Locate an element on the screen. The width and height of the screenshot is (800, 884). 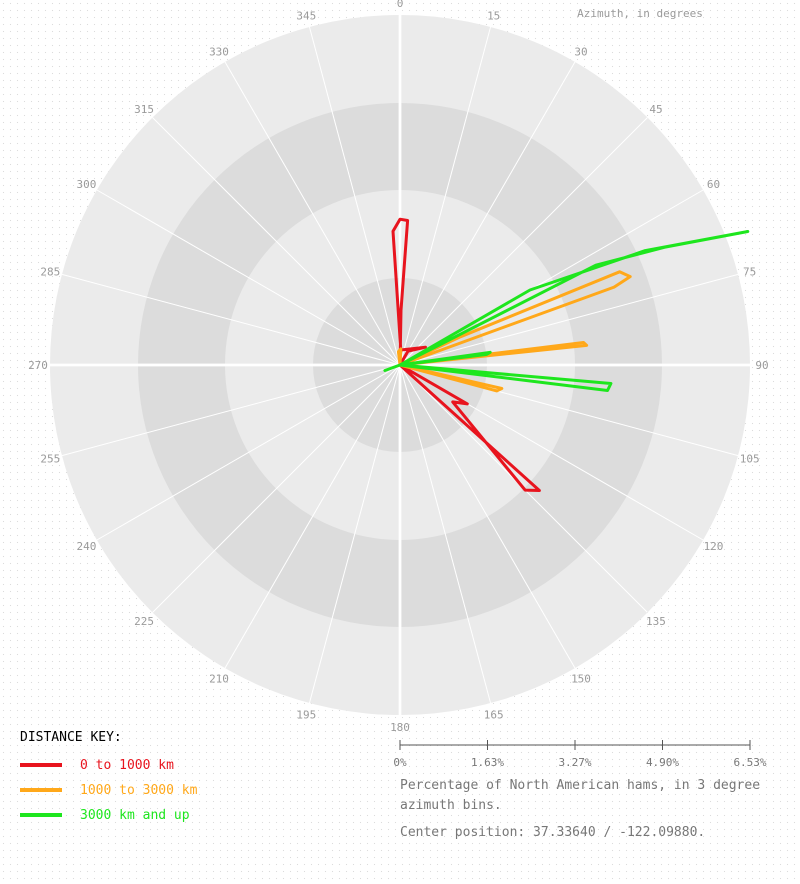
legend-swatch-red is located at coordinates (41, 765).